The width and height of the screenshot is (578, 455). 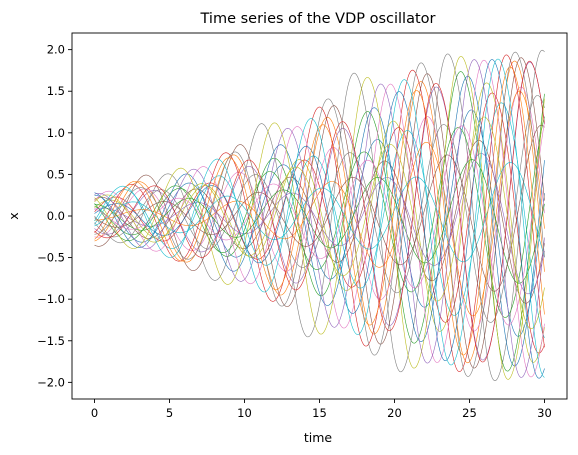 I want to click on y-tick-label: −1.0, so click(x=51, y=299).